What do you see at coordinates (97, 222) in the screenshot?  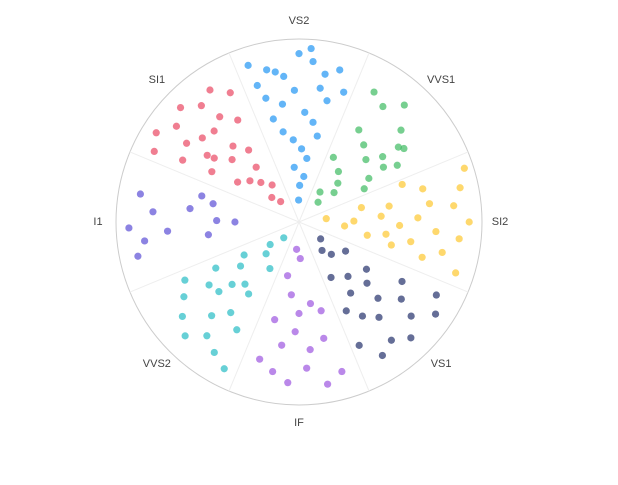 I see `angular-label: I1` at bounding box center [97, 222].